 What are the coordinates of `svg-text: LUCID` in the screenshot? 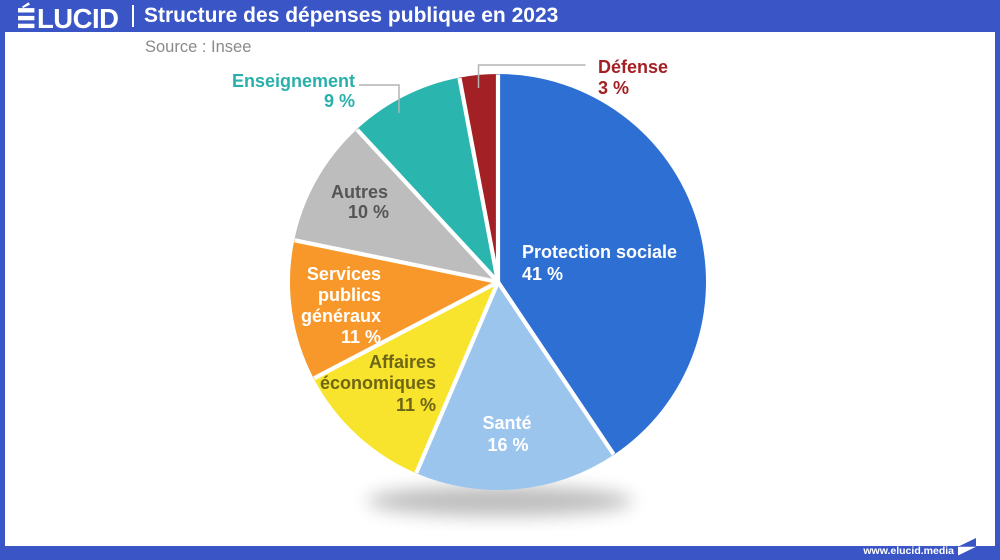 It's located at (78, 17).